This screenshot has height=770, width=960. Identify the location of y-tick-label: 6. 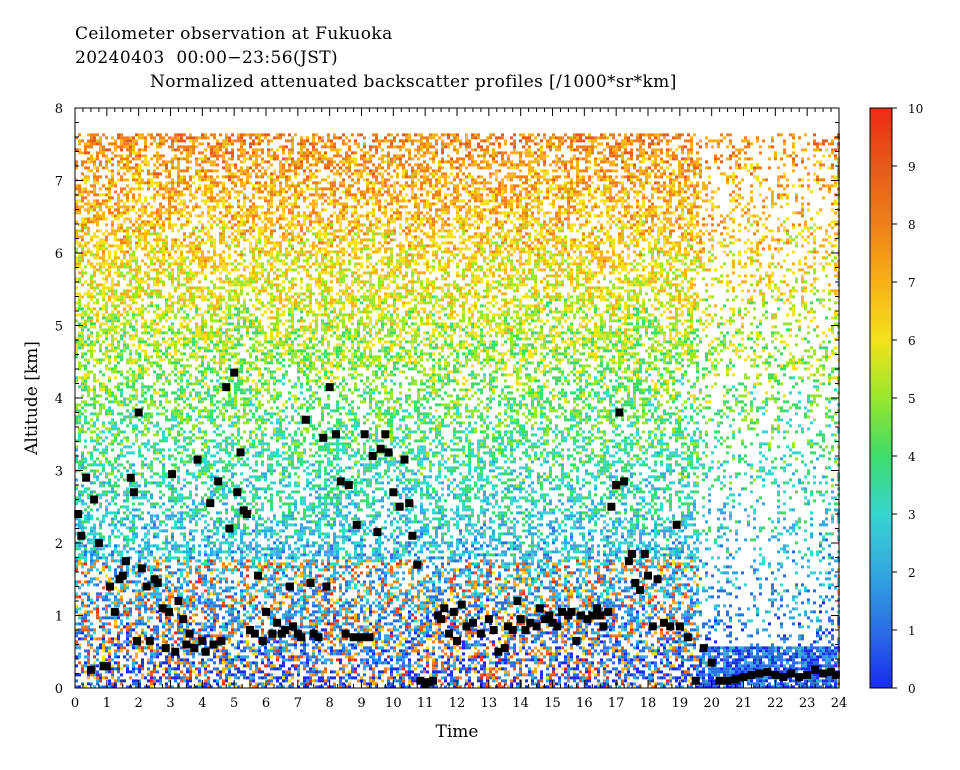
(59, 254).